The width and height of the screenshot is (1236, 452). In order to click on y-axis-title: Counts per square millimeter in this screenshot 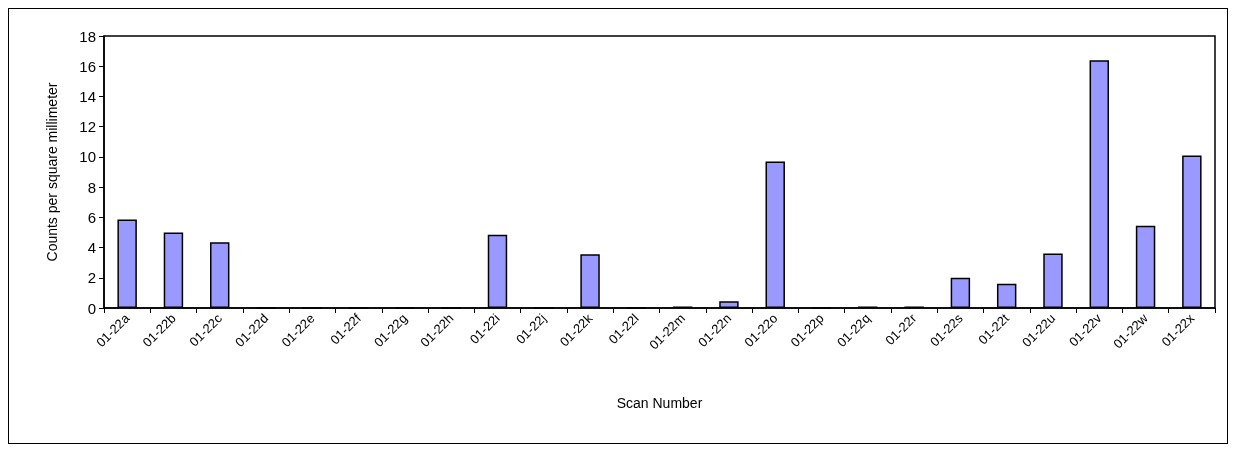, I will do `click(52, 172)`.